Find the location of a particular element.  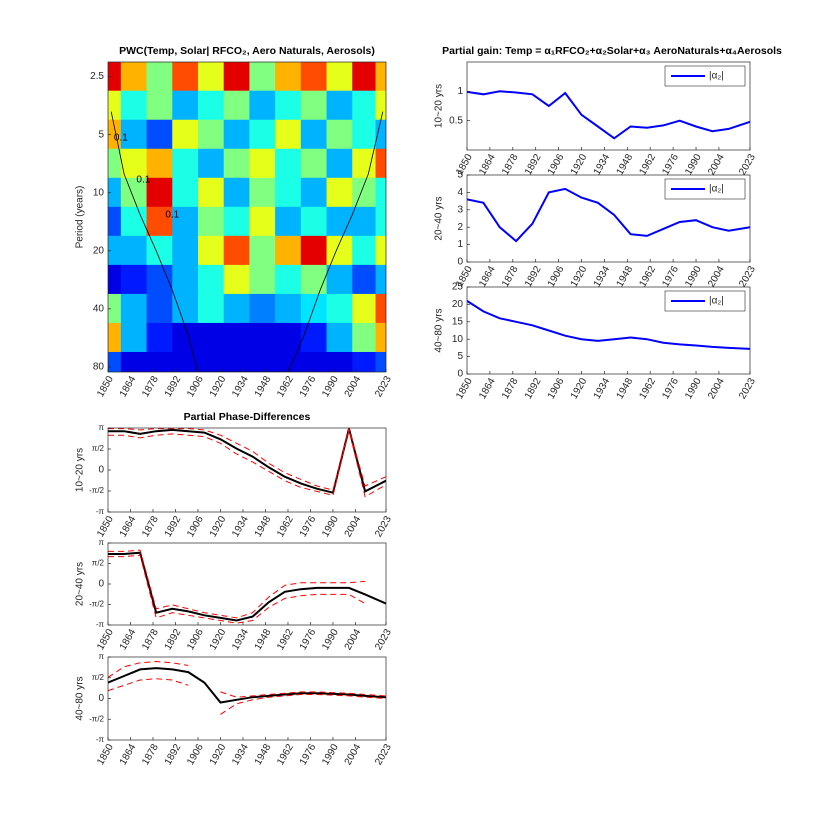

axes-bg is located at coordinates (247, 584).